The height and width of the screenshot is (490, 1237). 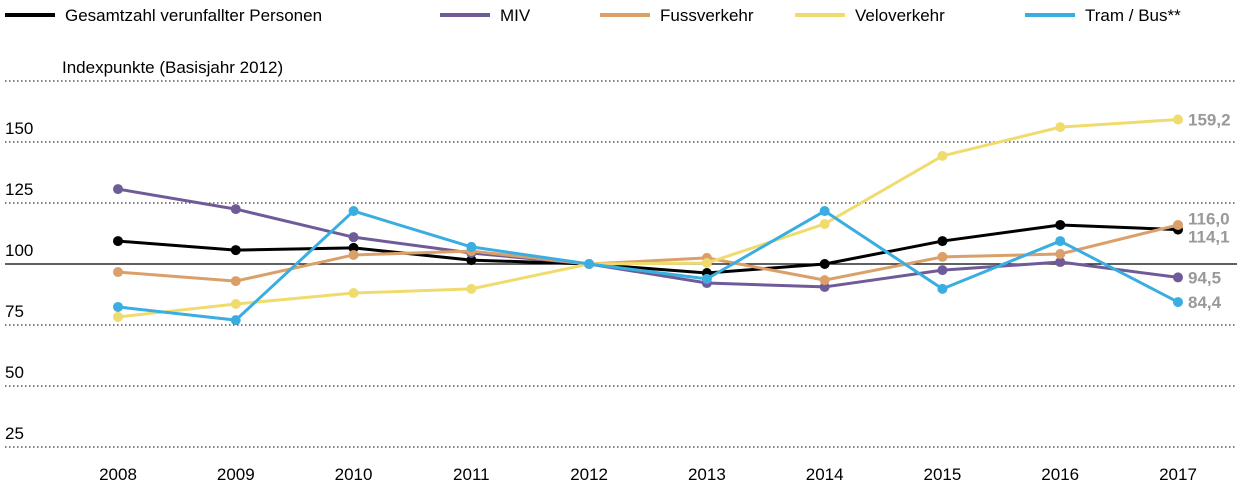 What do you see at coordinates (14, 311) in the screenshot?
I see `y-tick-label: 75` at bounding box center [14, 311].